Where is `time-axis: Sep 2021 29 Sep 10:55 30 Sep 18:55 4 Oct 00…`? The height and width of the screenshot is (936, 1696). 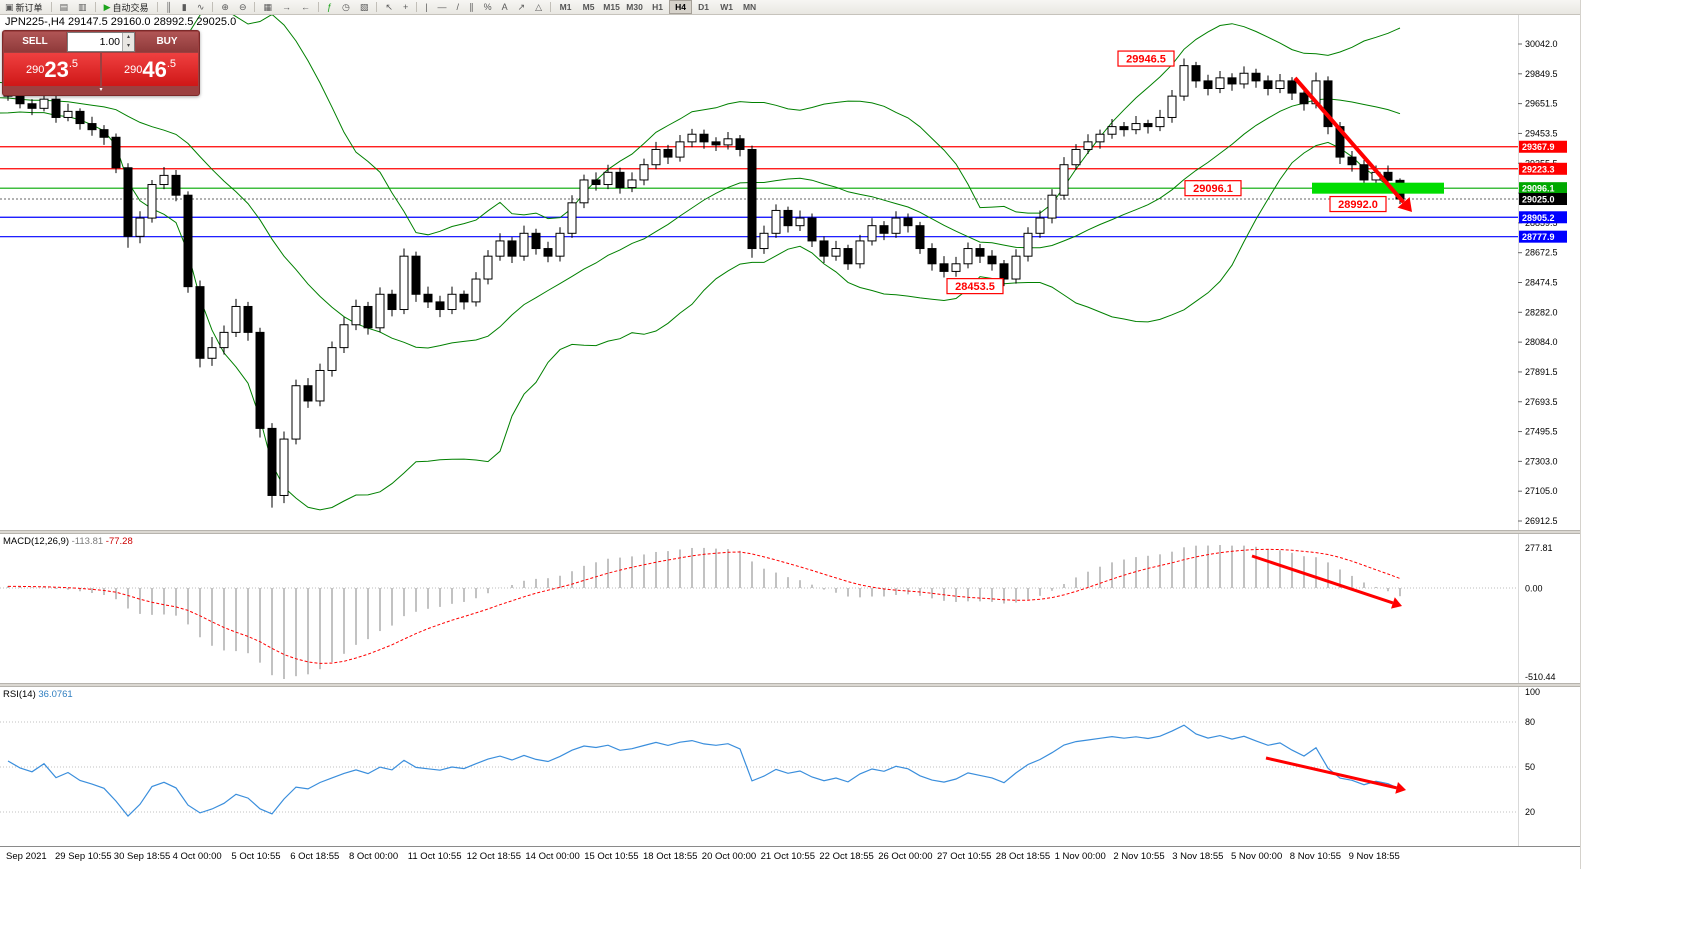 time-axis: Sep 2021 29 Sep 10:55 30 Sep 18:55 4 Oct 00… is located at coordinates (790, 857).